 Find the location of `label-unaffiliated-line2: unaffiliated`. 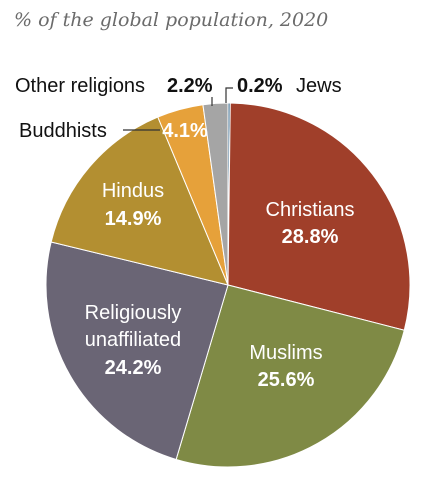

label-unaffiliated-line2: unaffiliated is located at coordinates (133, 340).